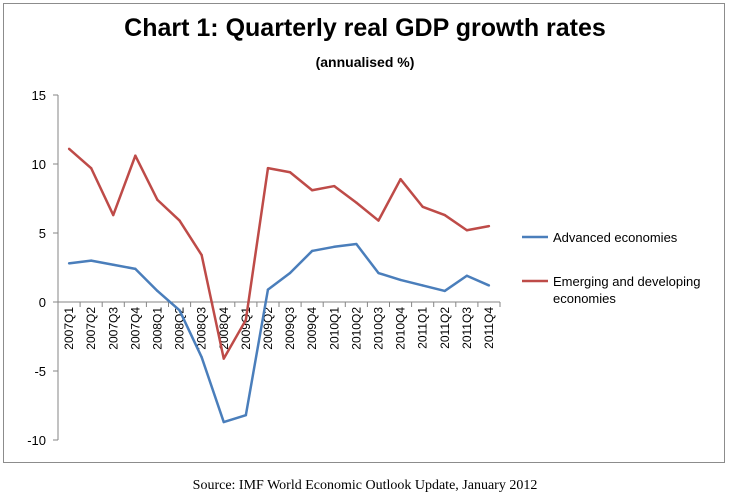 The width and height of the screenshot is (730, 501). I want to click on y-tick-label: -10, so click(36, 440).